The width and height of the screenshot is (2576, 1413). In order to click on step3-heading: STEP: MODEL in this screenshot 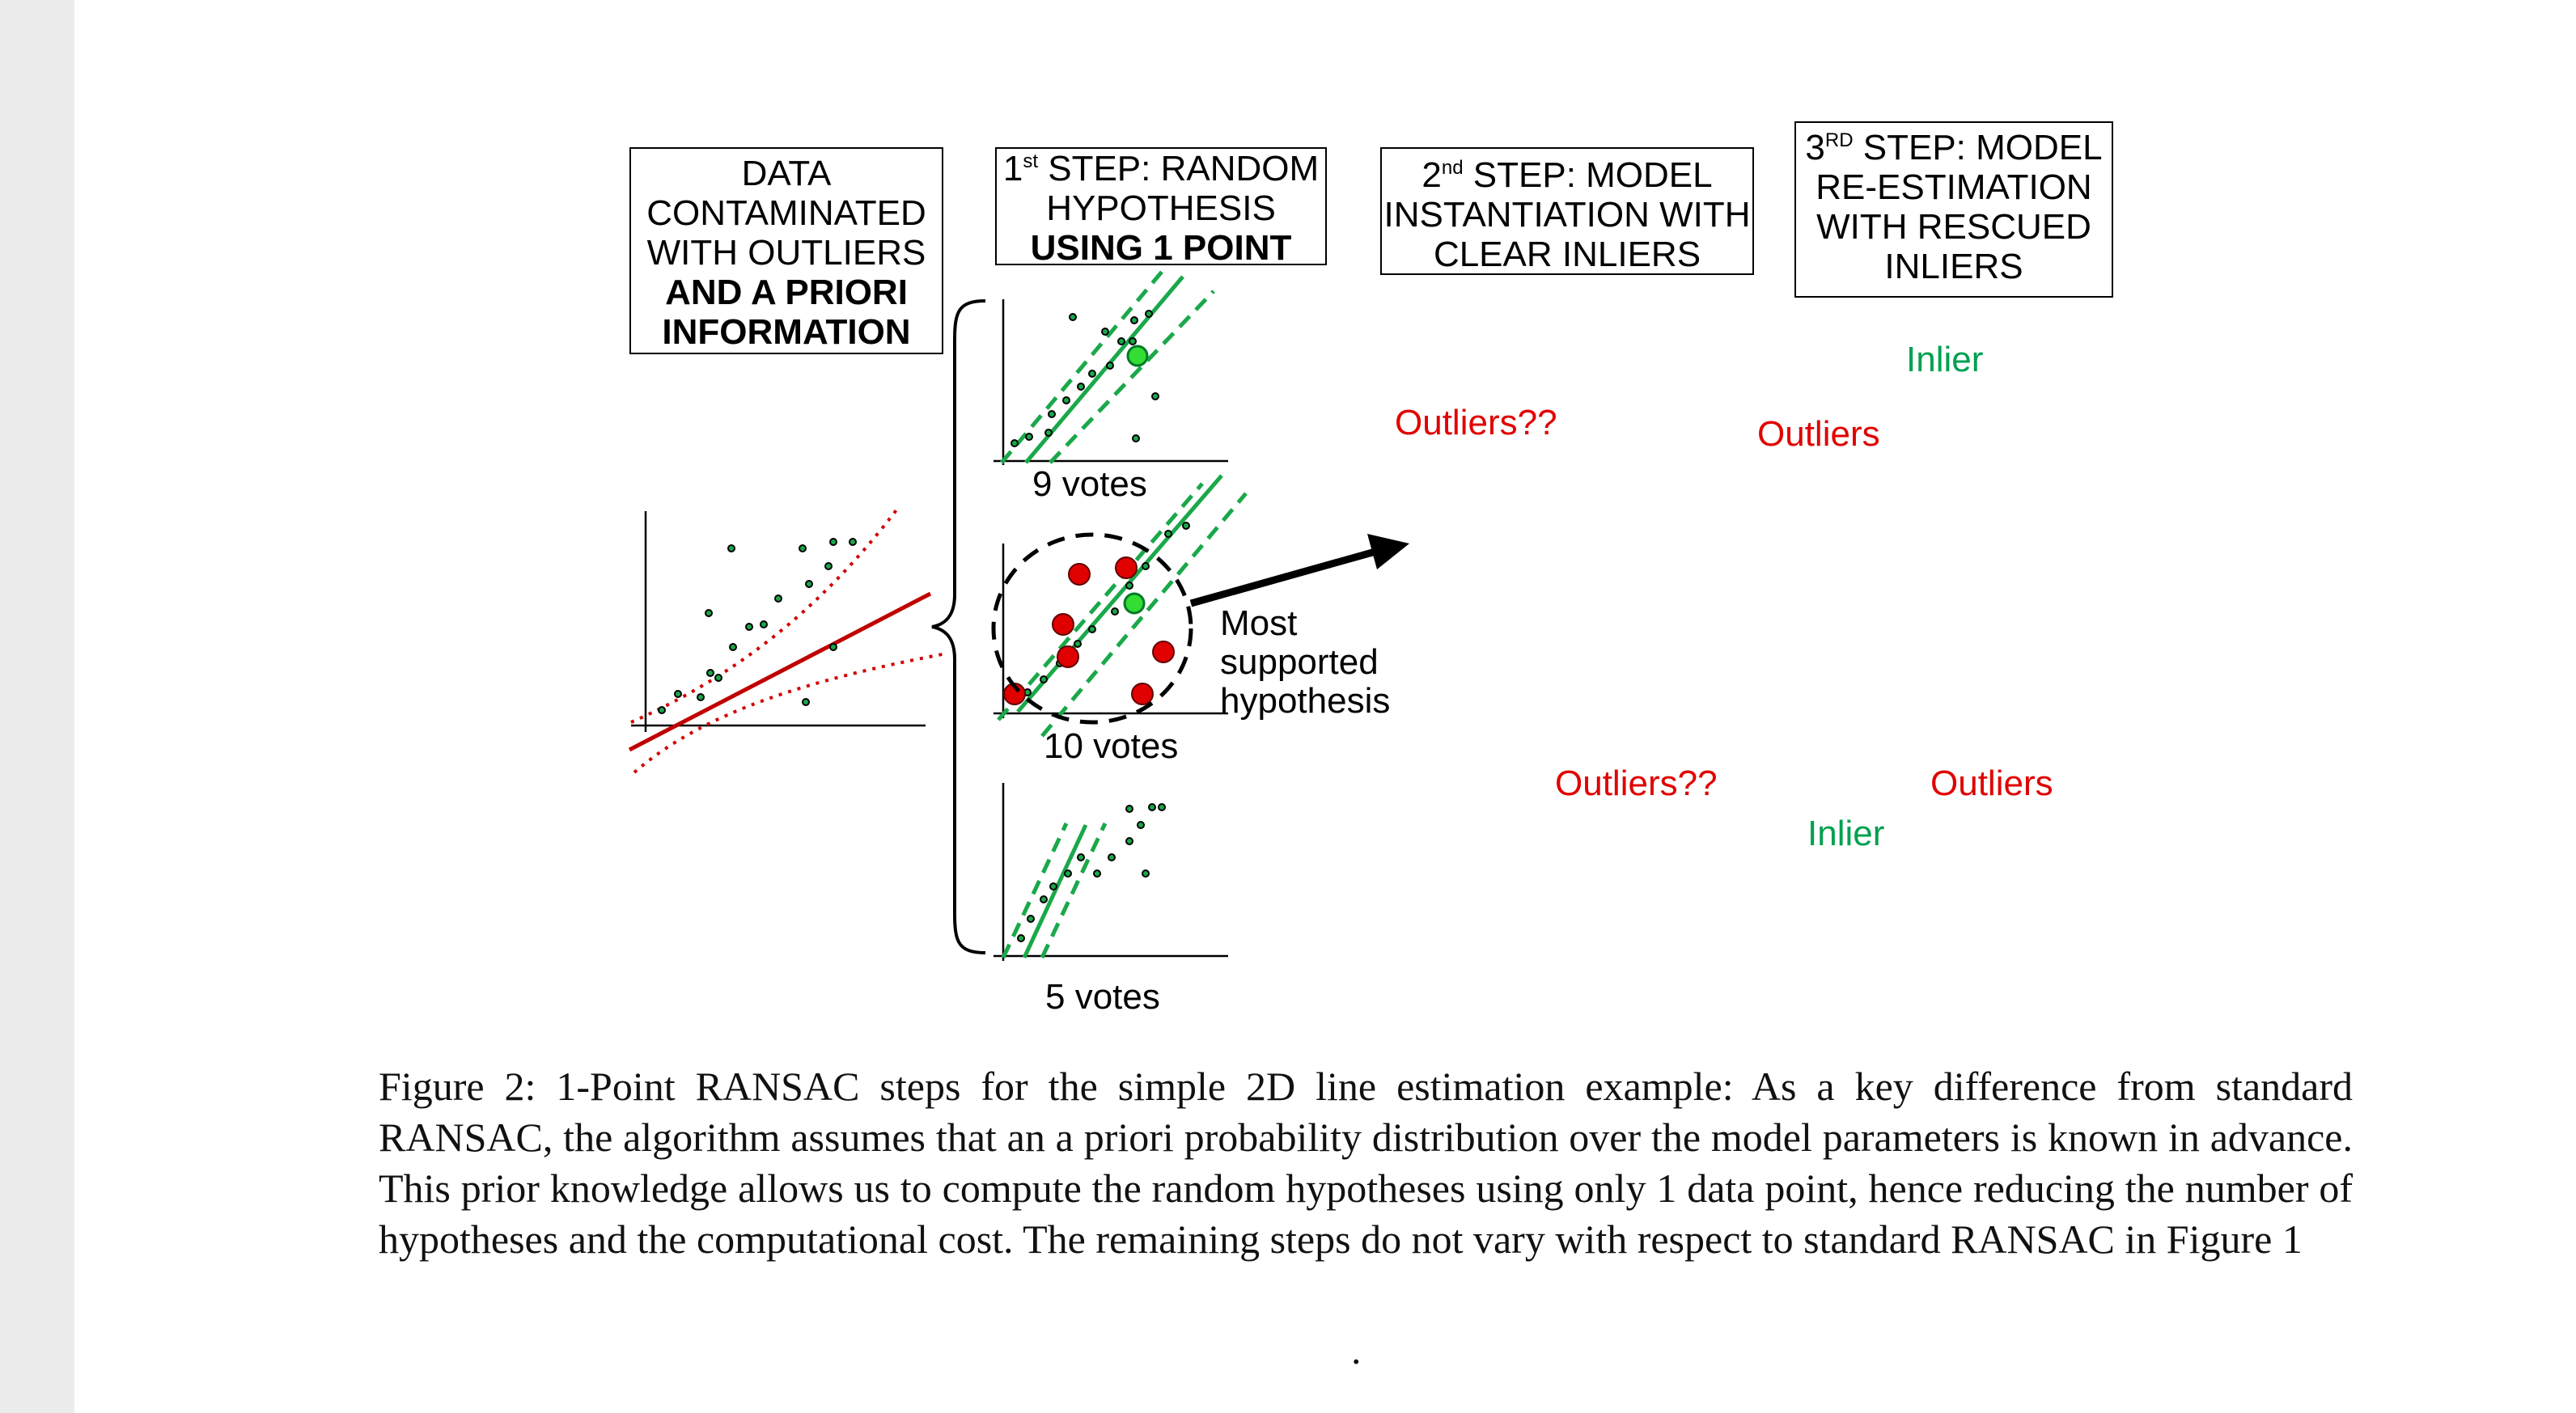, I will do `click(1978, 147)`.